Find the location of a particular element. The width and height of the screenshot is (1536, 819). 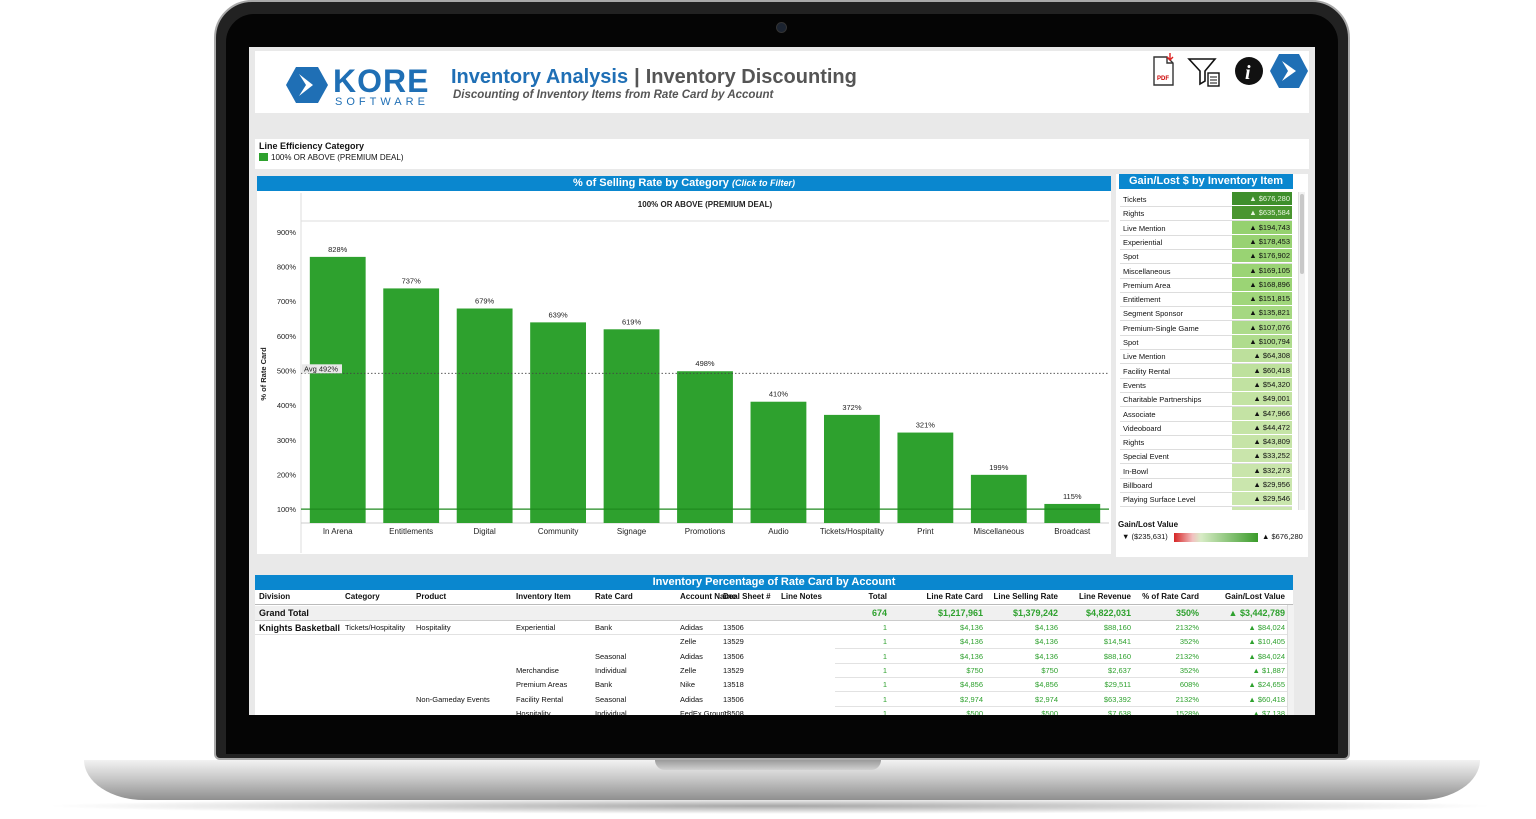

kore-logo-icon is located at coordinates (1289, 71).